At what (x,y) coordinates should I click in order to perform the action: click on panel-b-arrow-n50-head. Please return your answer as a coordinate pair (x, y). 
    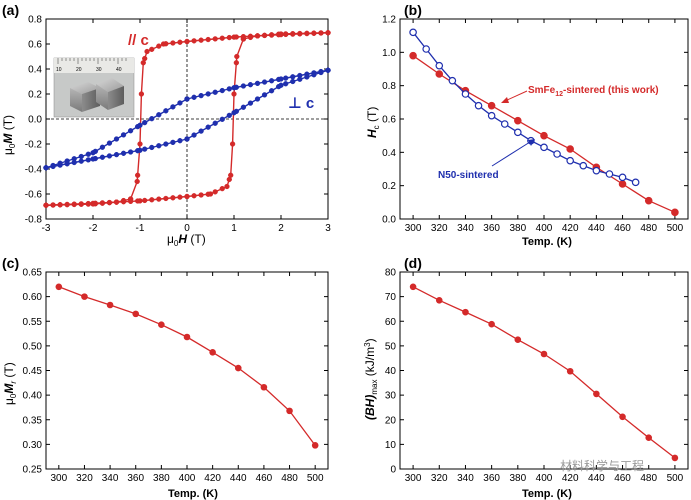
    Looking at the image, I should click on (531, 142).